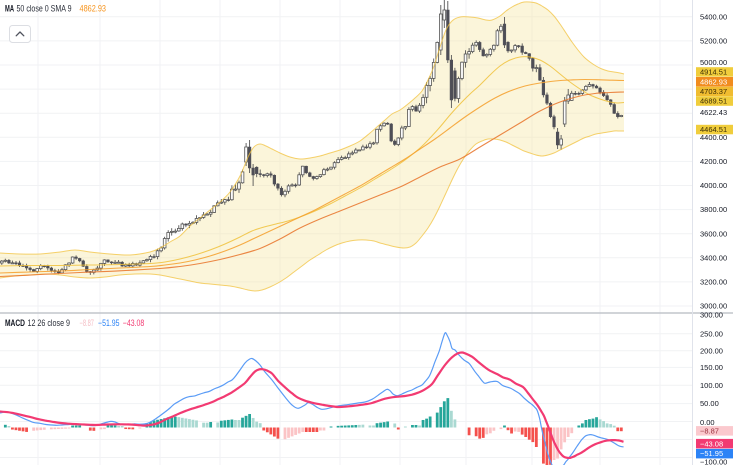  What do you see at coordinates (49, 323) in the screenshot?
I see `svg-text: 12 26 close 9` at bounding box center [49, 323].